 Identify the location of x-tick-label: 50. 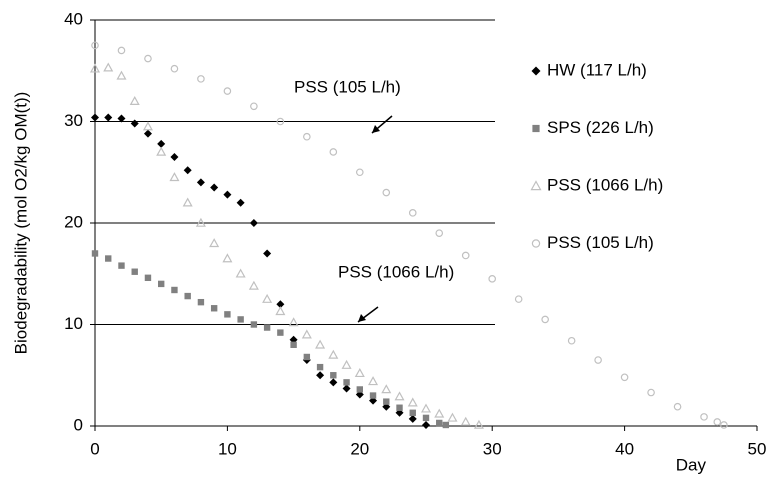
(757, 448).